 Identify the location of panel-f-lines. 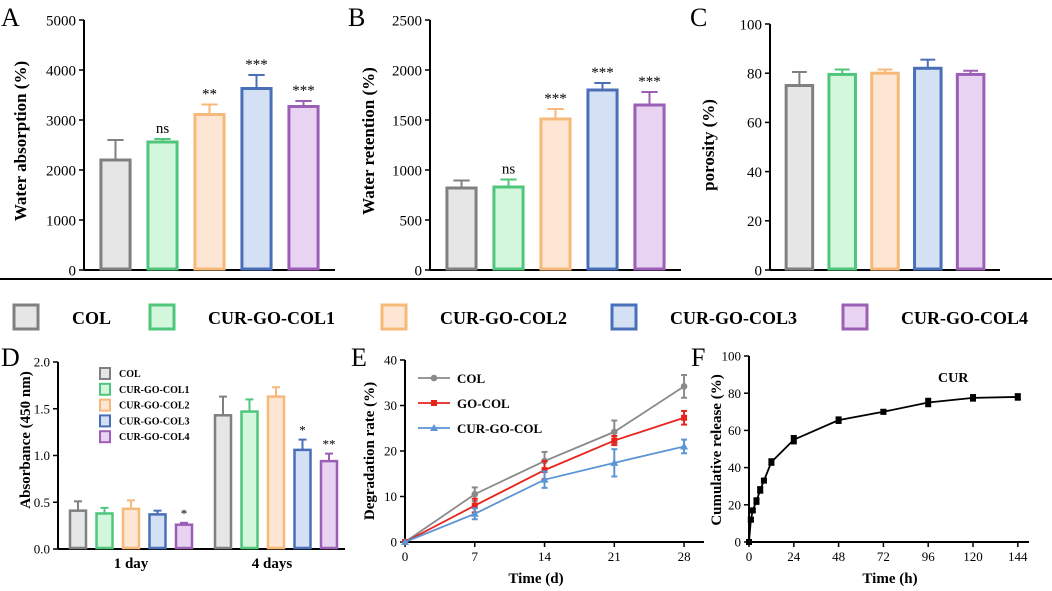
(883, 469).